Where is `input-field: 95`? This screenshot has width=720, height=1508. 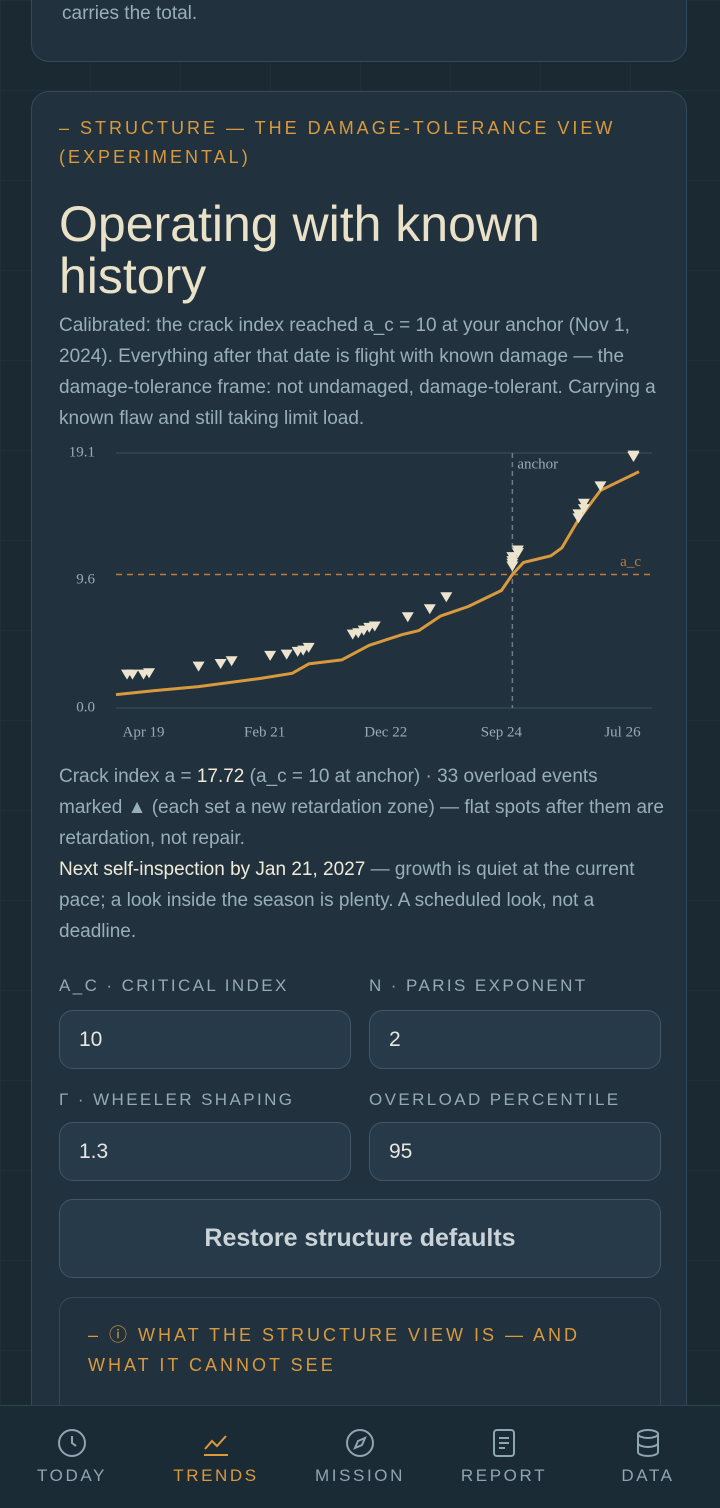
input-field: 95 is located at coordinates (515, 1151).